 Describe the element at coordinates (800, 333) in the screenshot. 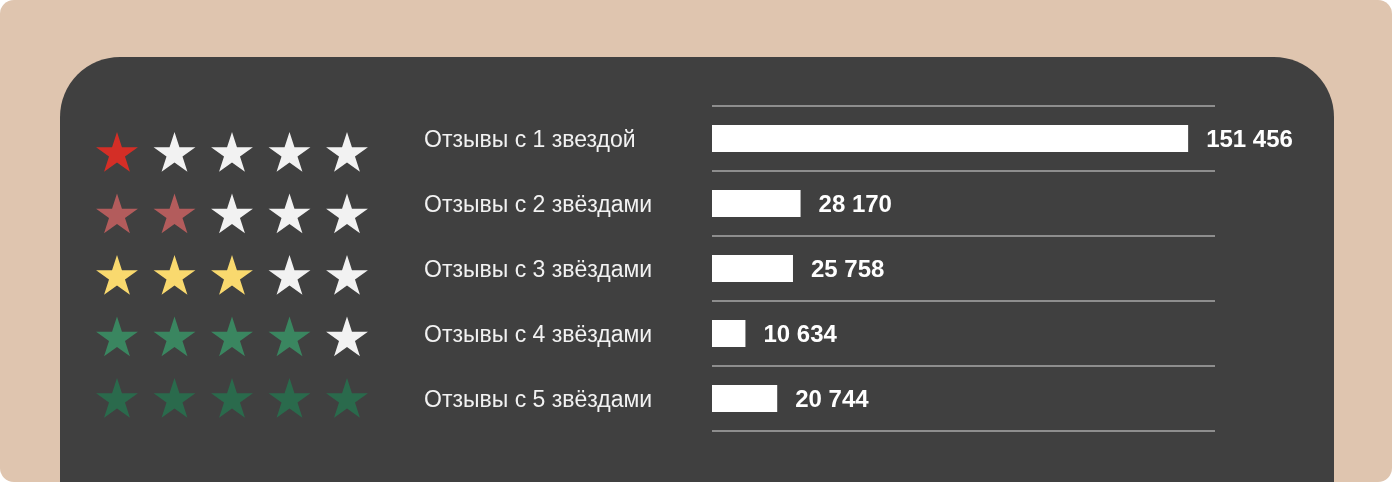

I see `data-label: 10 634` at that location.